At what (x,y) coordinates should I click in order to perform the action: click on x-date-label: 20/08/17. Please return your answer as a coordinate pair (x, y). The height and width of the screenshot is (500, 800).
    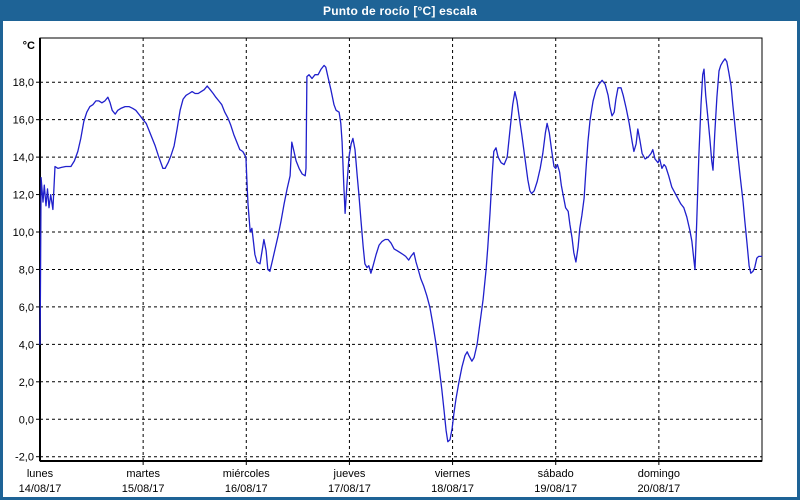
    Looking at the image, I should click on (658, 489).